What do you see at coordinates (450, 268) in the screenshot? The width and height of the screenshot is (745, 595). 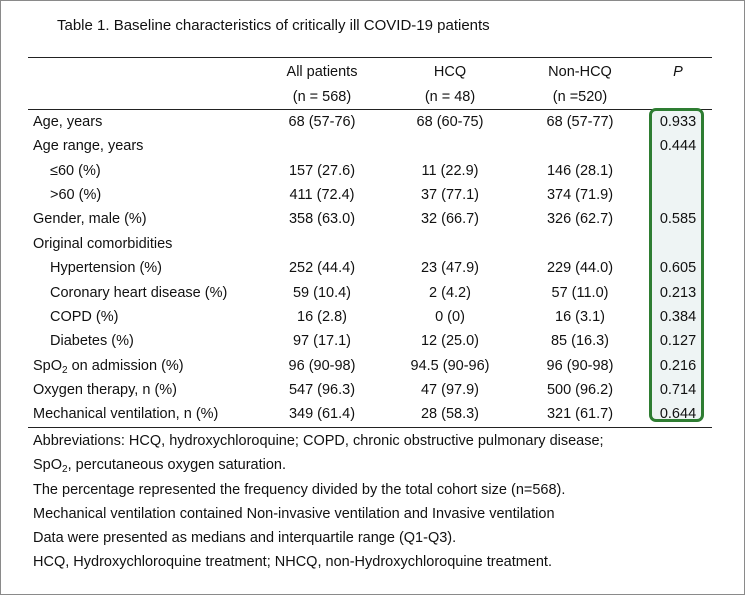 I see `cell-hcq: 23 (47.9)` at bounding box center [450, 268].